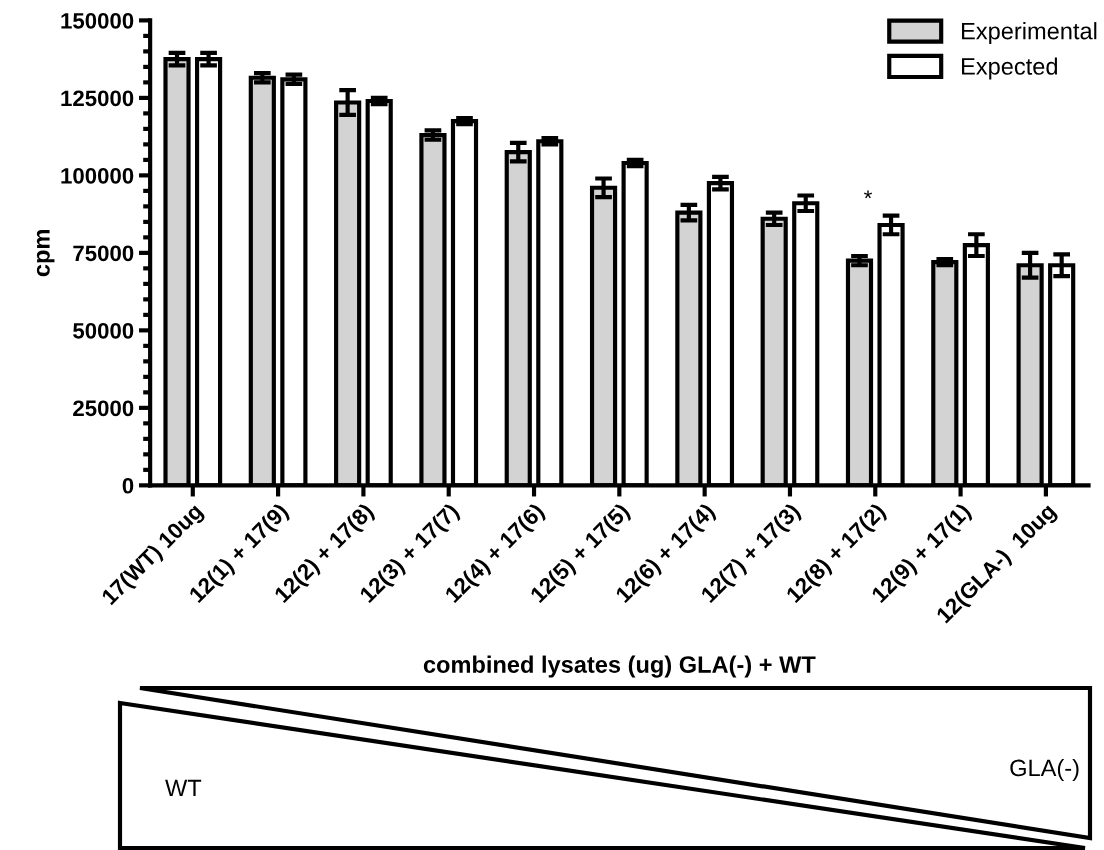 This screenshot has width=1104, height=850. Describe the element at coordinates (97, 98) in the screenshot. I see `y-tick-label: 125000` at that location.